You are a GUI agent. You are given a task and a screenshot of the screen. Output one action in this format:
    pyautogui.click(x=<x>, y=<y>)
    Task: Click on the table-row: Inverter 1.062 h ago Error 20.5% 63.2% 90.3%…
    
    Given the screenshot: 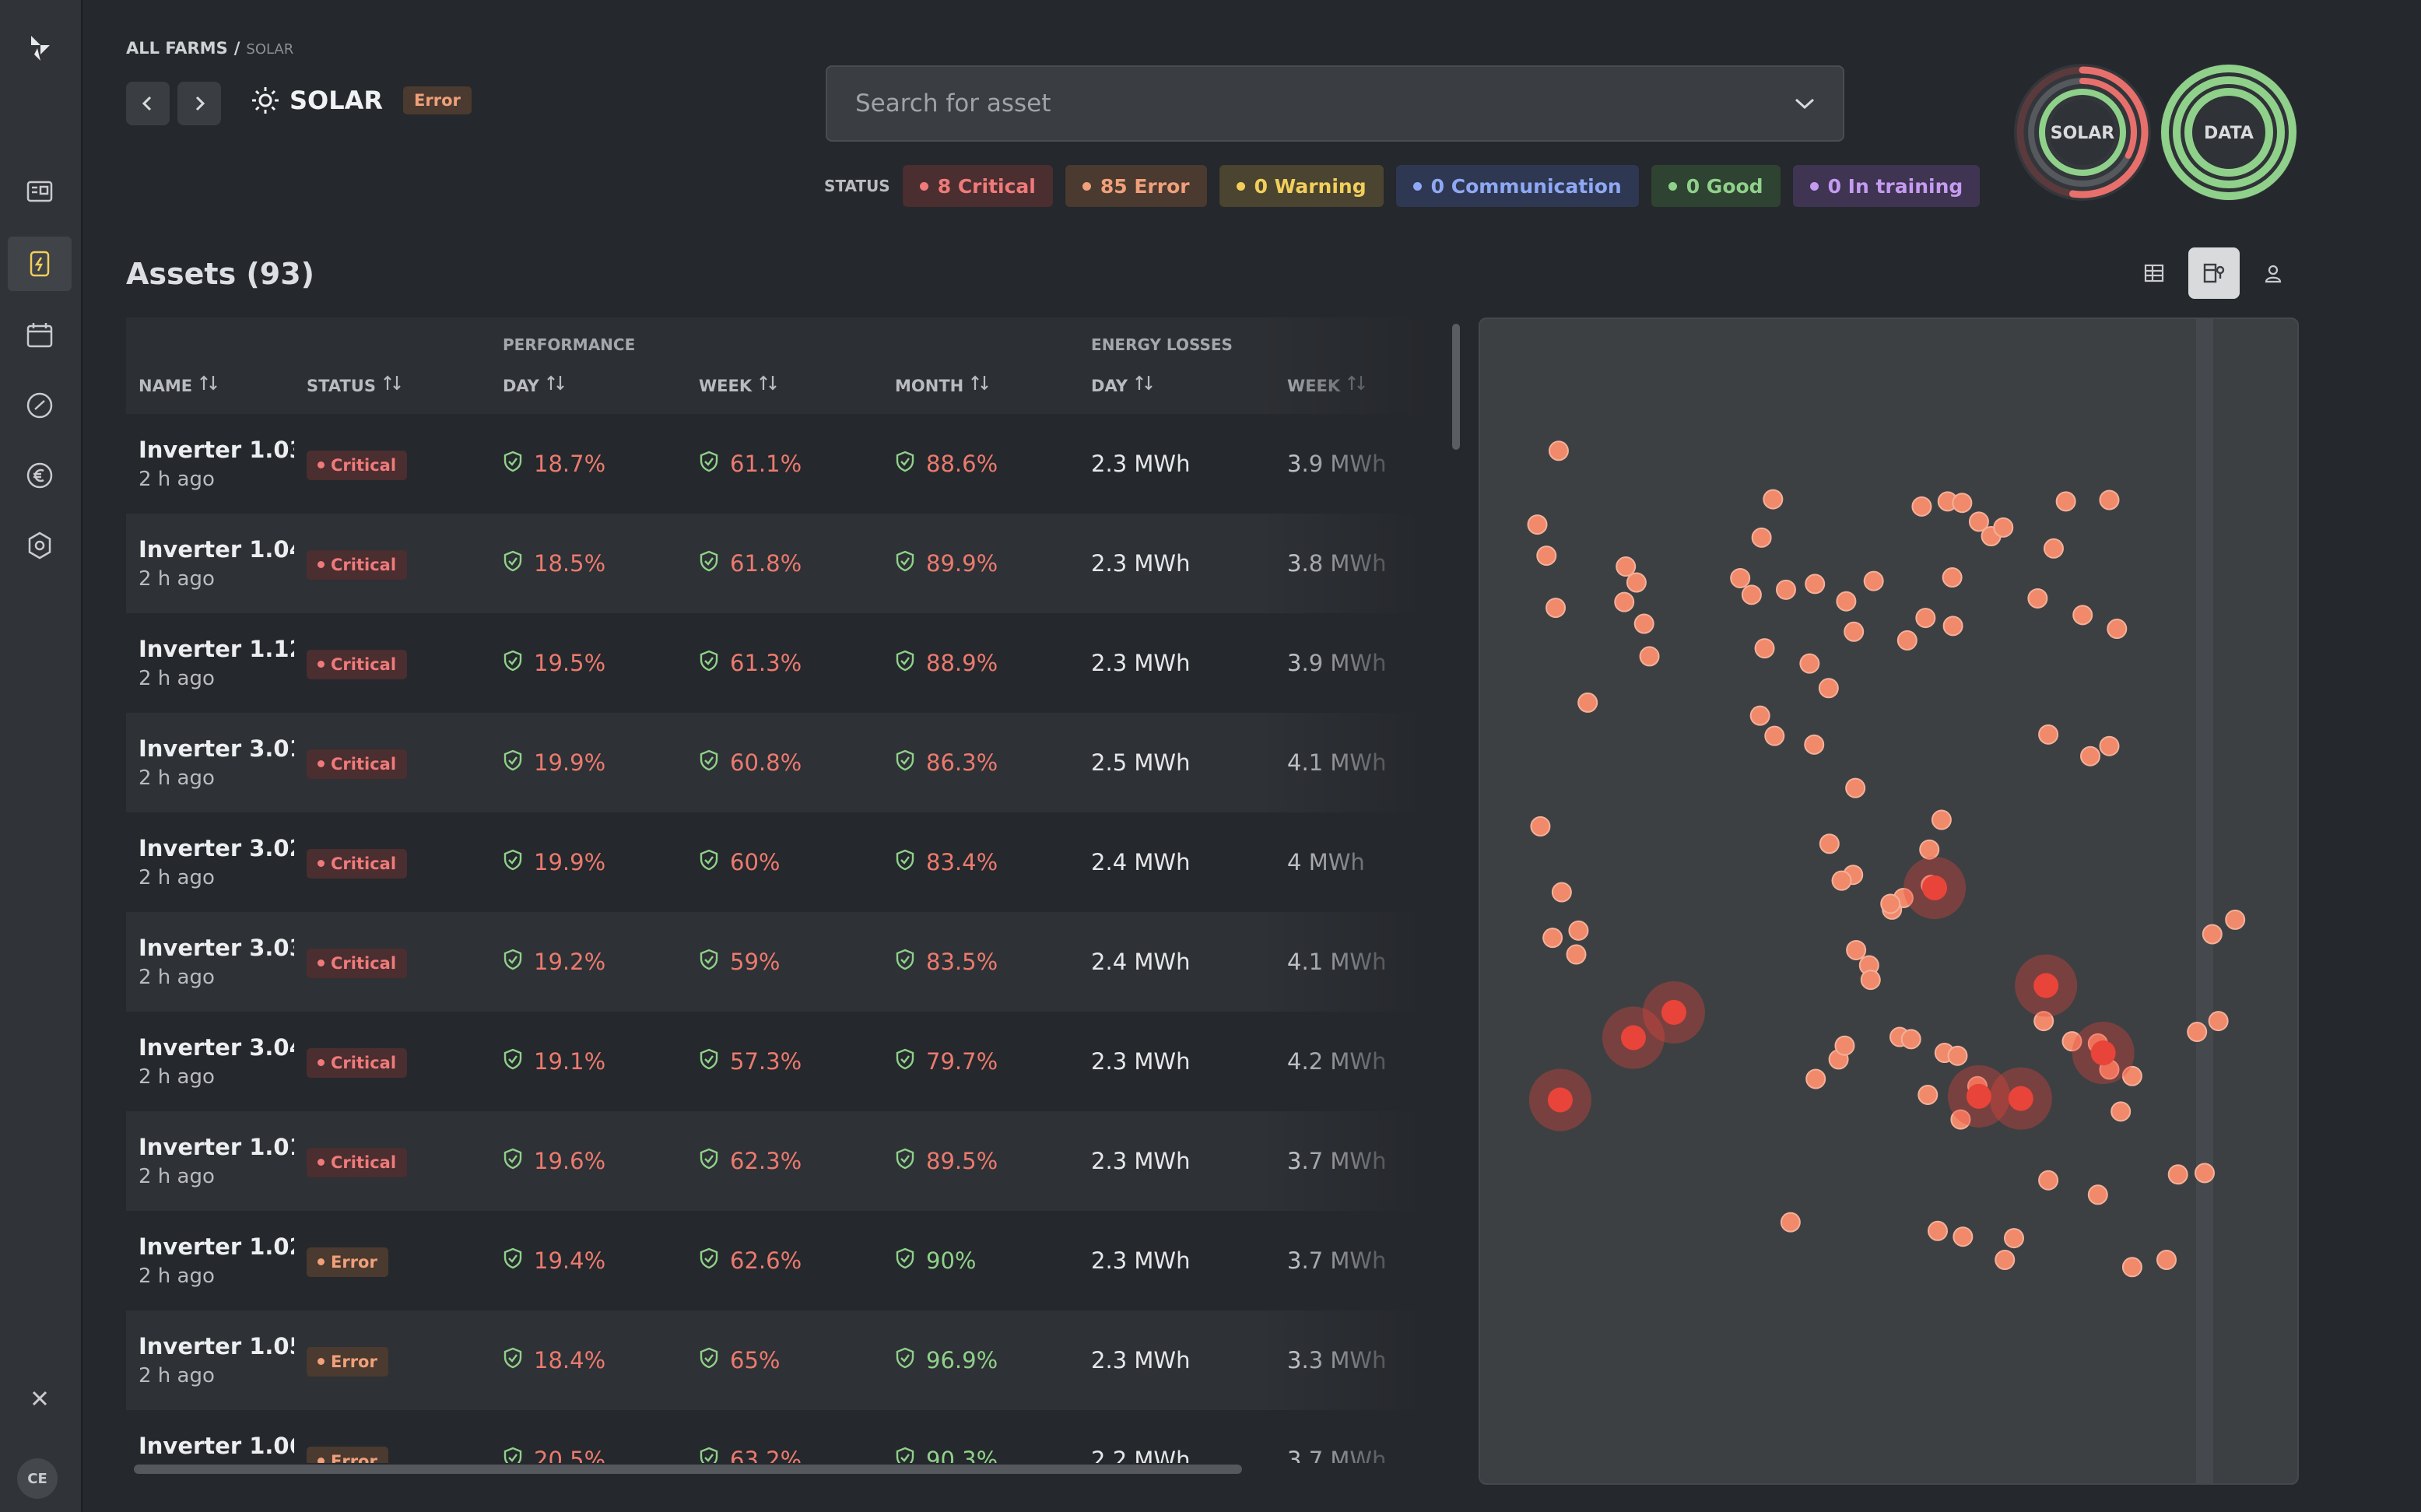 What is the action you would take?
    pyautogui.click(x=772, y=1436)
    